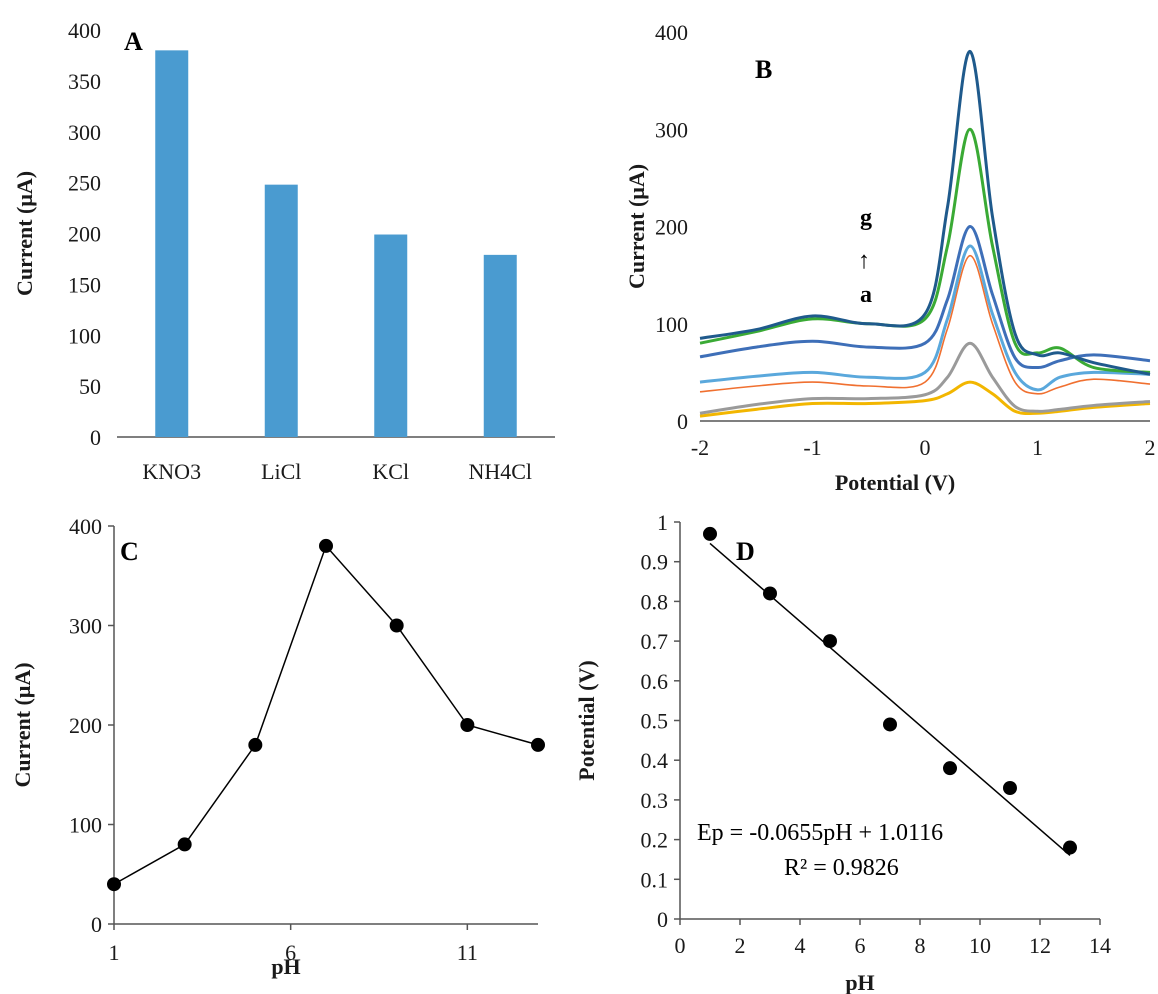  Describe the element at coordinates (860, 945) in the screenshot. I see `panel-d-x-tick-label: 6` at that location.